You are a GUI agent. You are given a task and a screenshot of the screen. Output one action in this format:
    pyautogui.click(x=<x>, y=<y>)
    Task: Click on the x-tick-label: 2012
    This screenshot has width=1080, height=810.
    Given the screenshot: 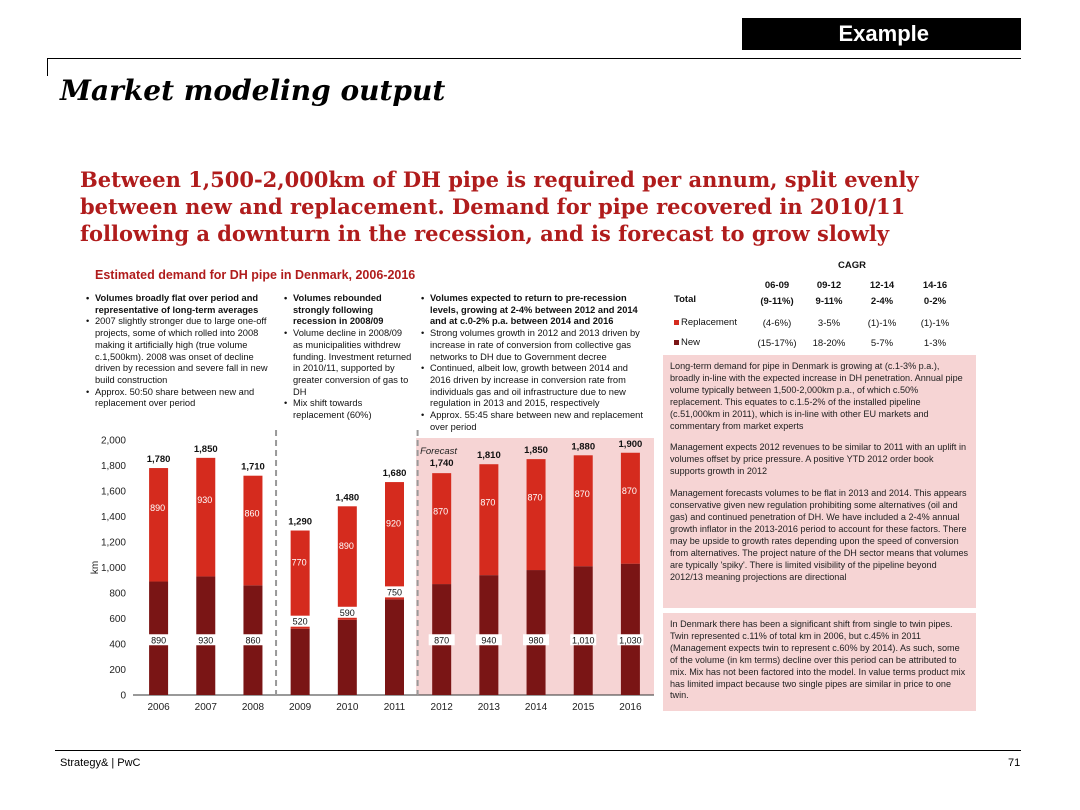 What is the action you would take?
    pyautogui.click(x=442, y=707)
    